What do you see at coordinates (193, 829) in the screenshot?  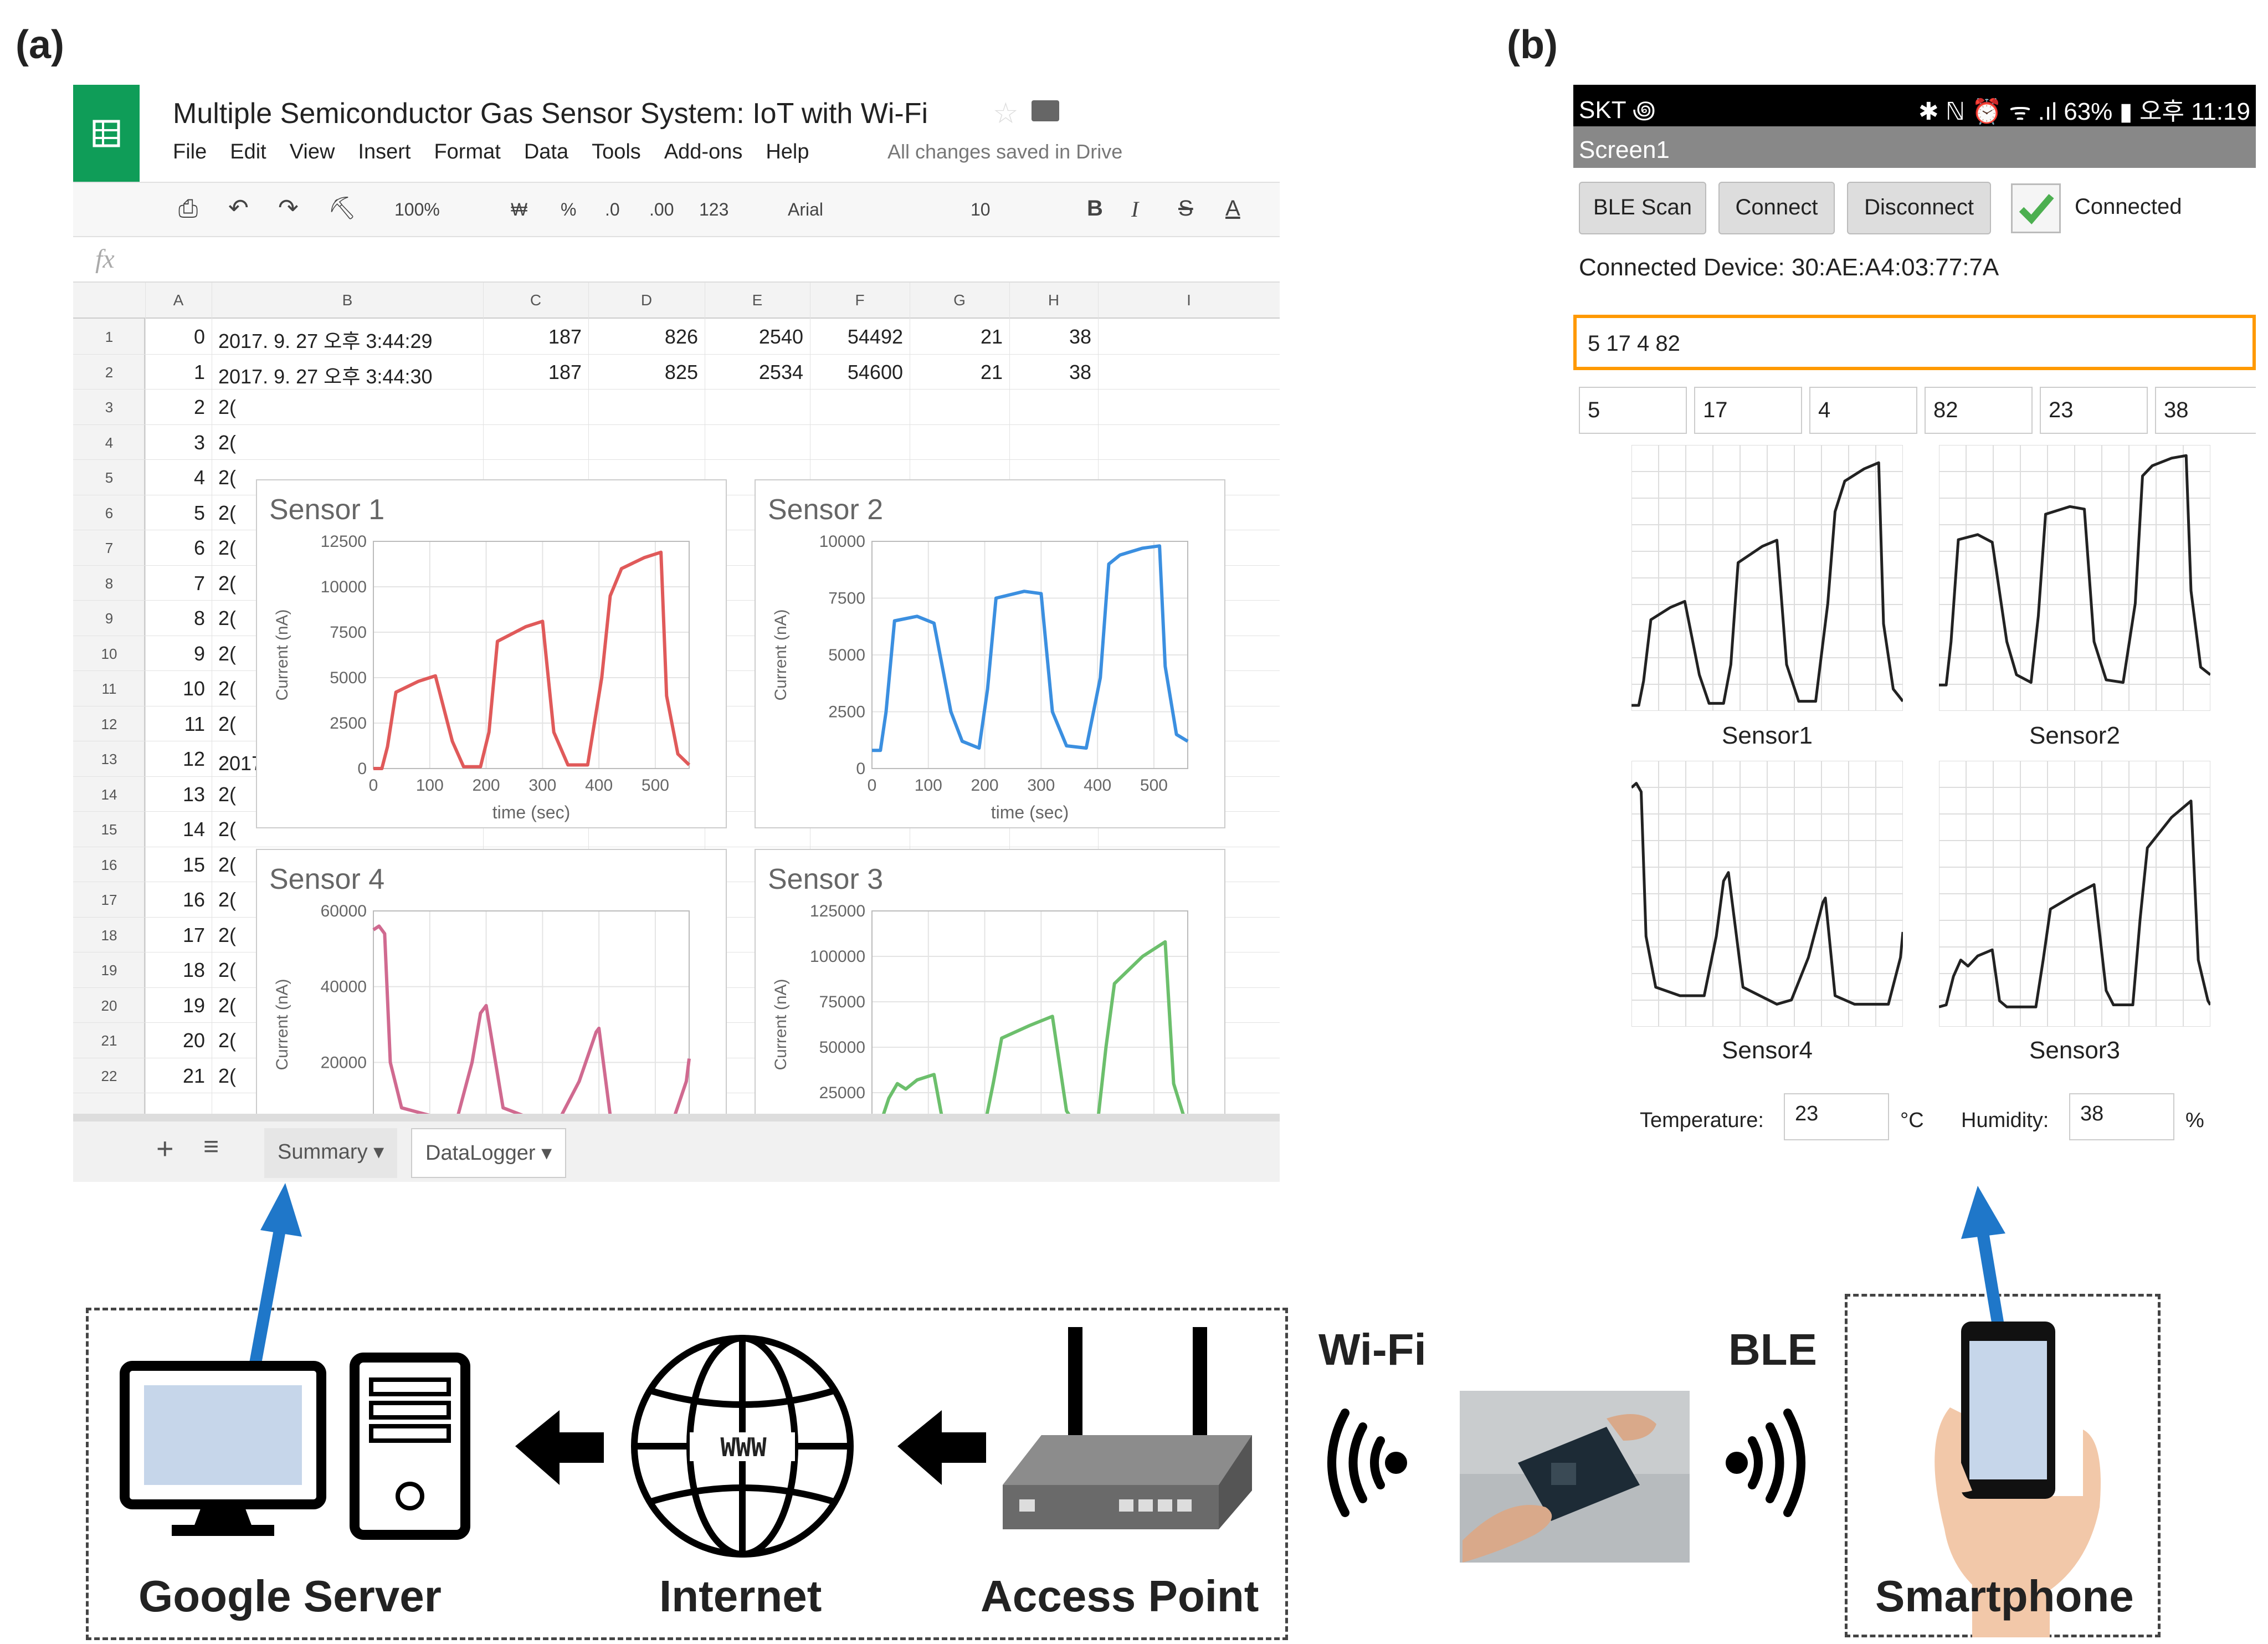 I see `table-cell: 14` at bounding box center [193, 829].